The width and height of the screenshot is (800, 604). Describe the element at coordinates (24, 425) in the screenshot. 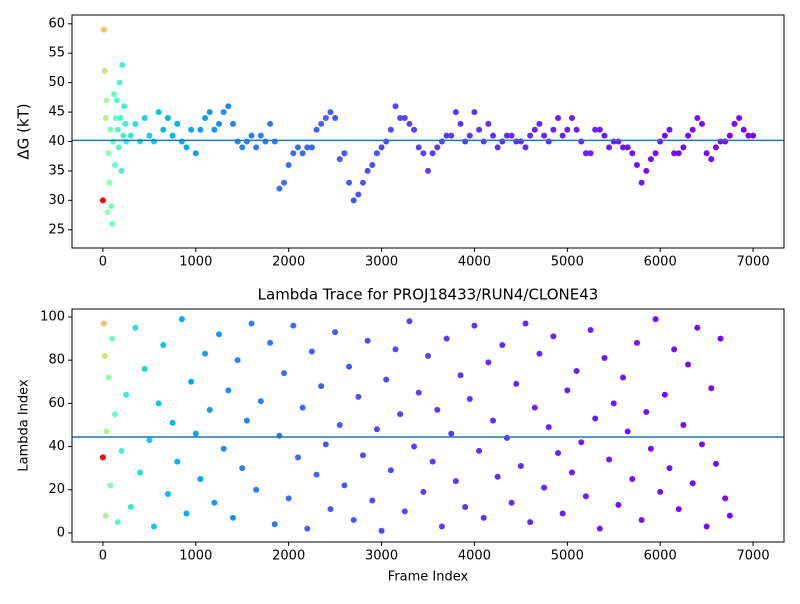

I see `y-axis-label: Lambda Index` at that location.